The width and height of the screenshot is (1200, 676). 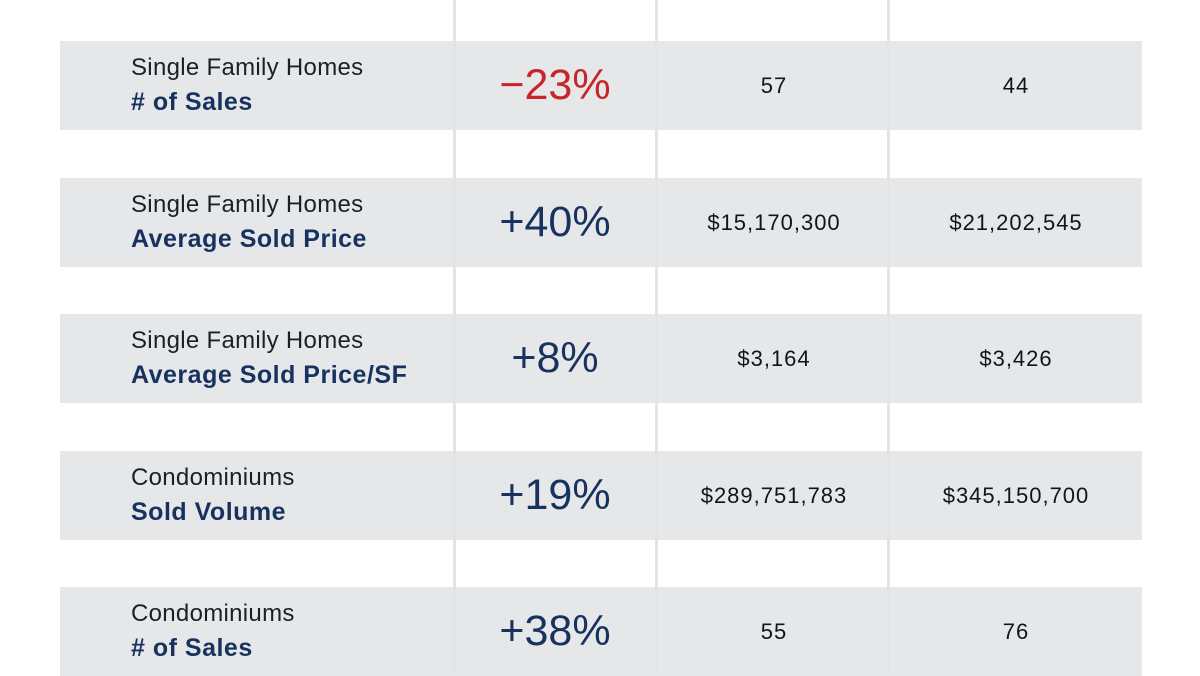 What do you see at coordinates (1016, 495) in the screenshot?
I see `value-period-2: $345,150,700` at bounding box center [1016, 495].